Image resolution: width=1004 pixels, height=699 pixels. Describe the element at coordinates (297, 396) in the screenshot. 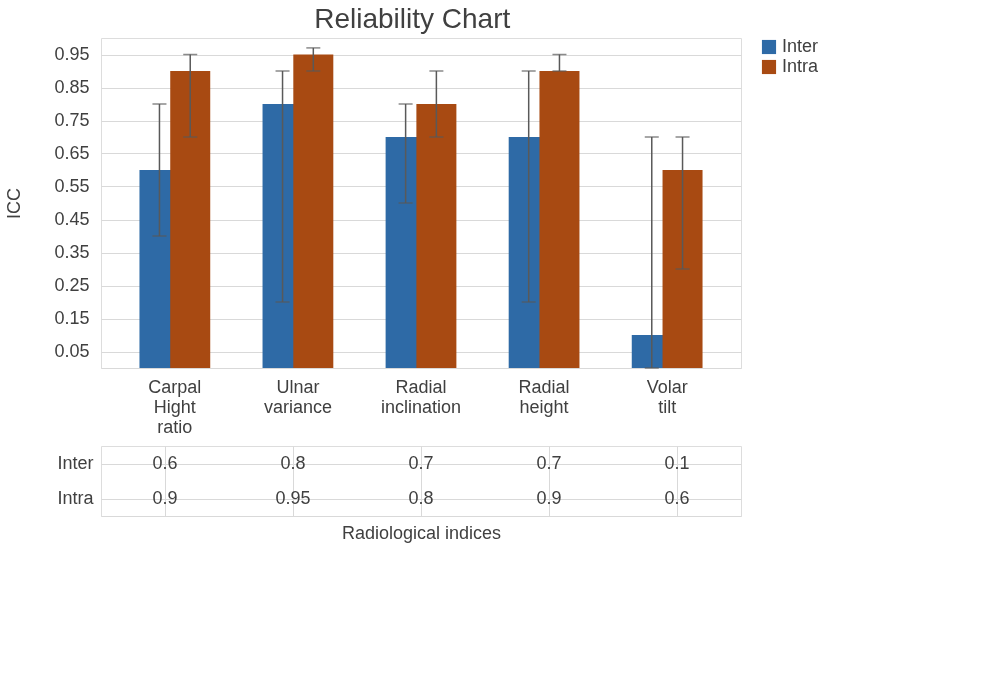

I see `x-tick-label: Ulnar variance` at that location.